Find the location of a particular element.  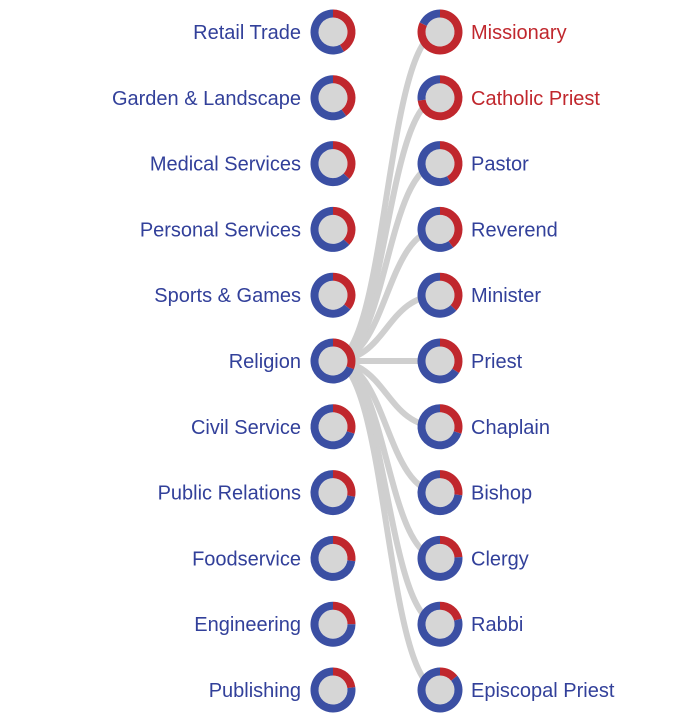

right-bishop-item: Bishop is located at coordinates (475, 493).